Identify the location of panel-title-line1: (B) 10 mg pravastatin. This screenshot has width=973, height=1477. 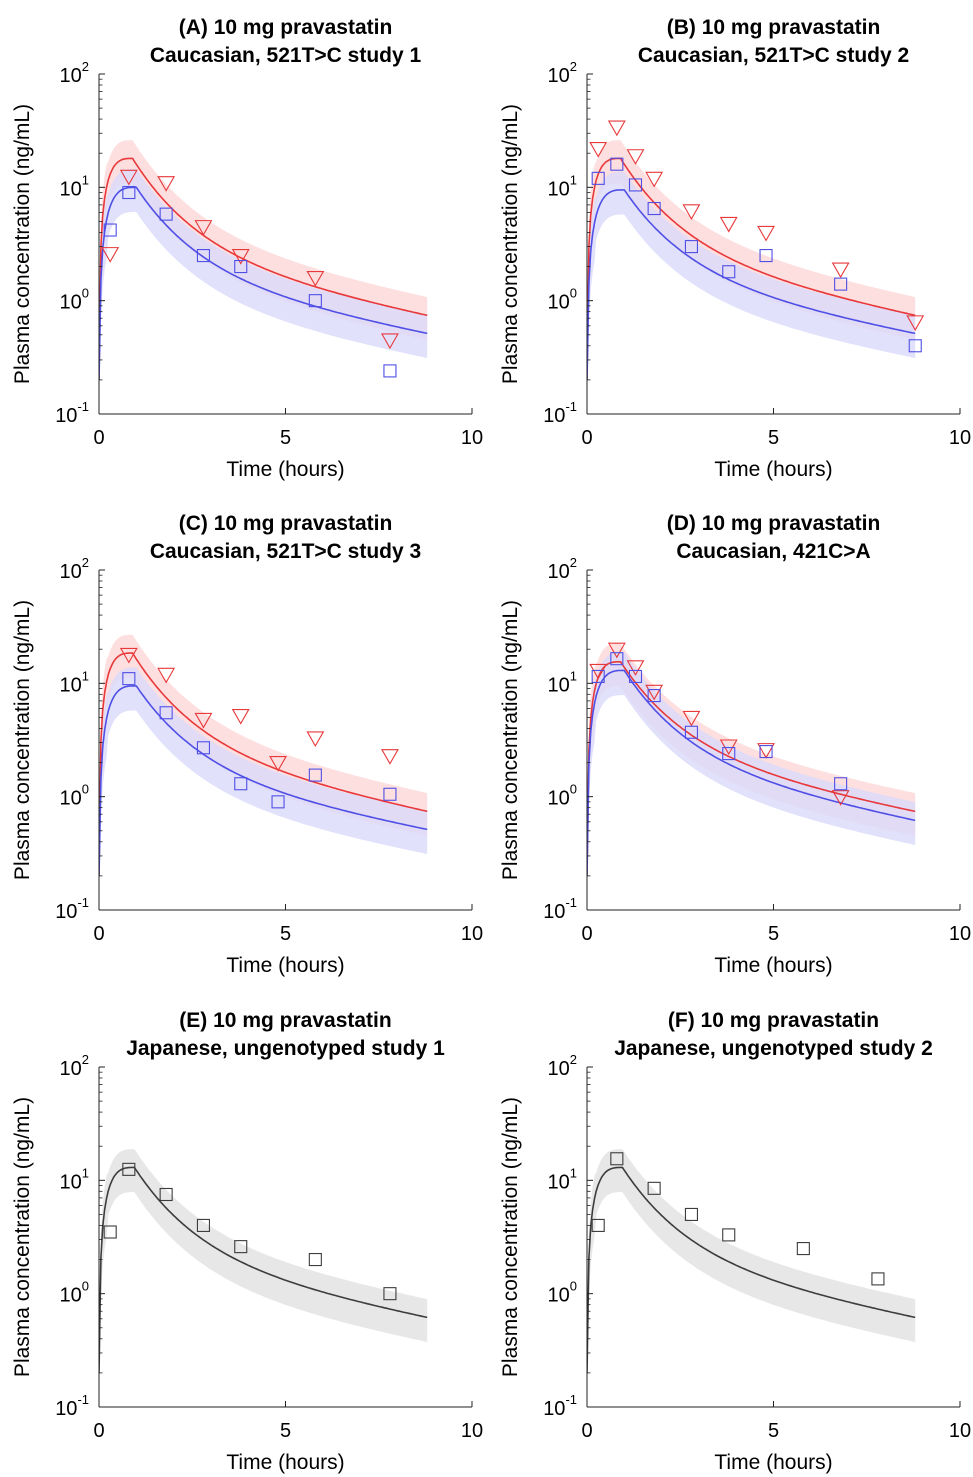
(774, 27).